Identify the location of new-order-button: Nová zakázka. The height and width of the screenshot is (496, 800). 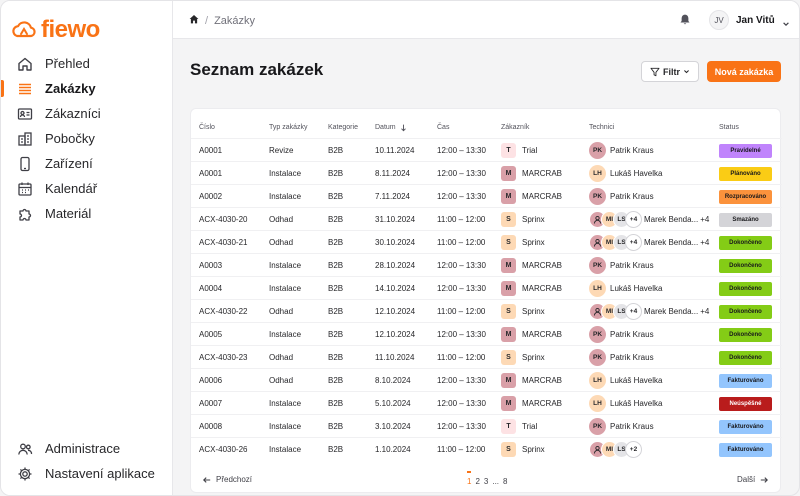
(744, 71).